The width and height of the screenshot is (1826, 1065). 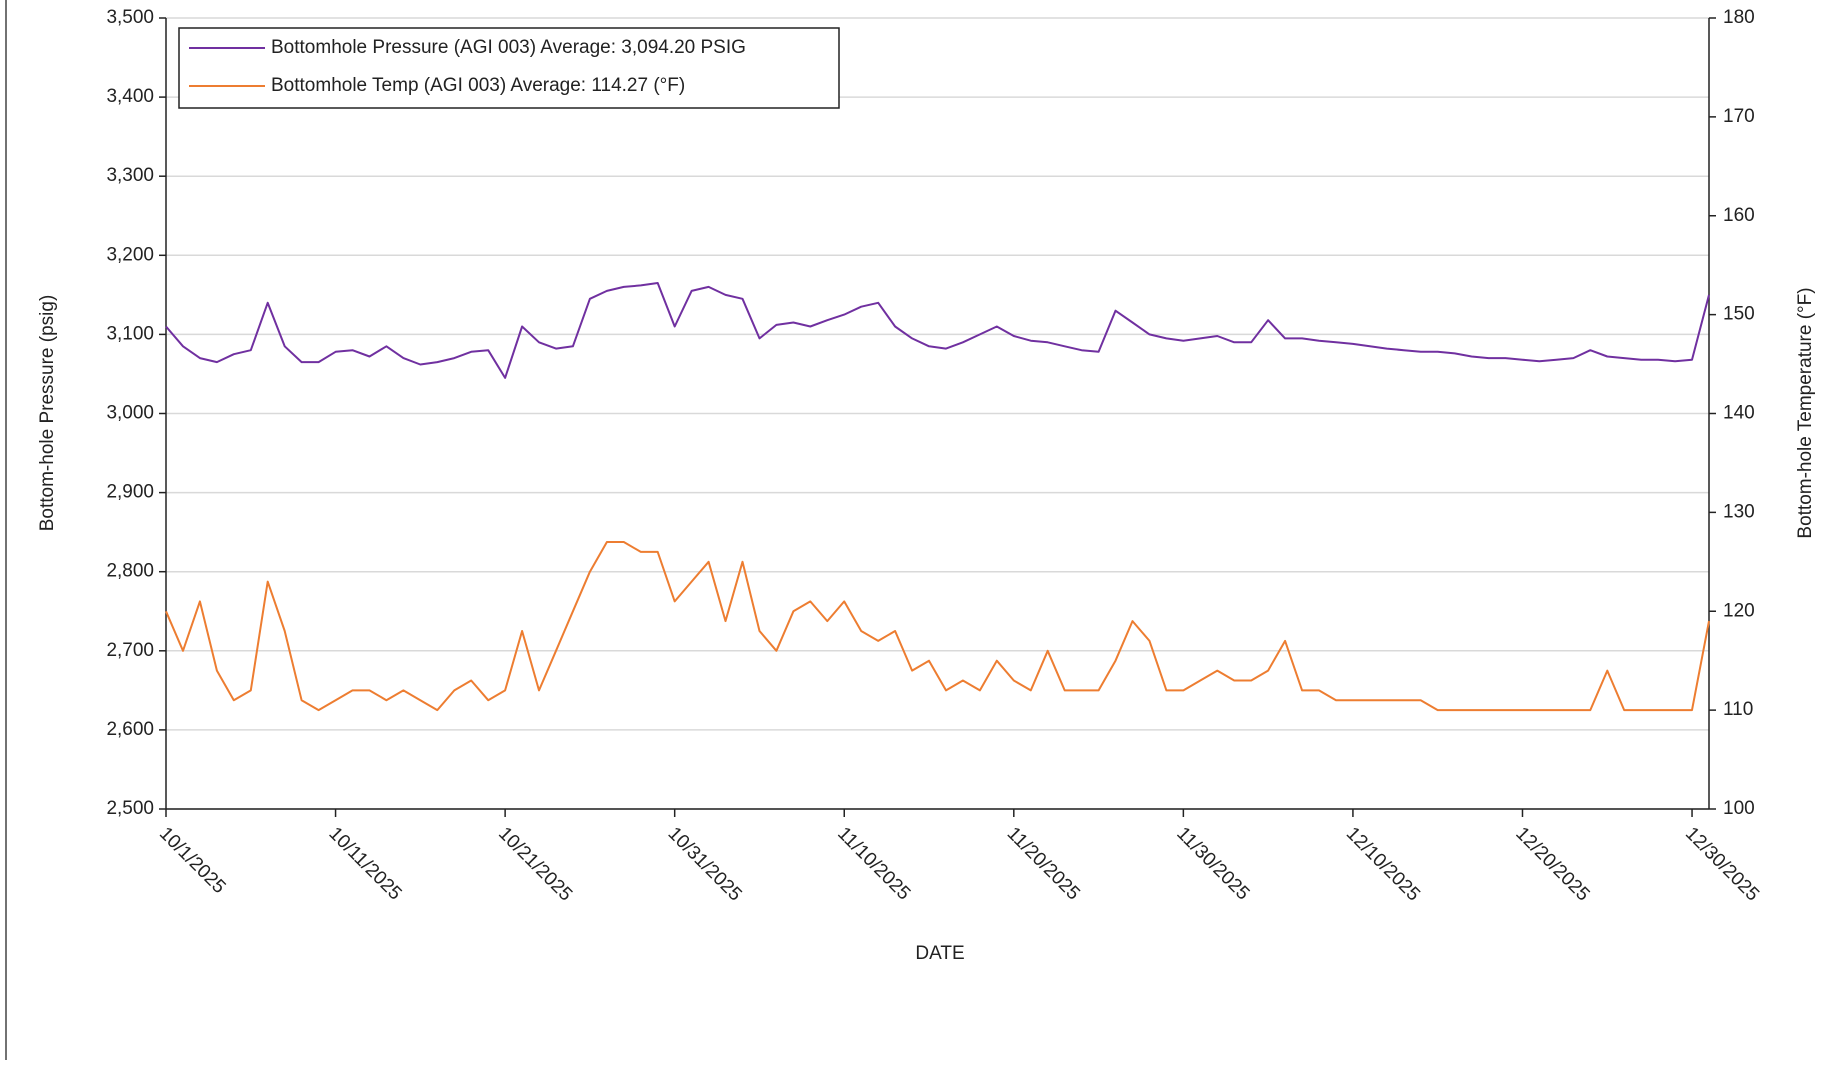 What do you see at coordinates (192, 860) in the screenshot?
I see `x-tick-label: 10/1/2025` at bounding box center [192, 860].